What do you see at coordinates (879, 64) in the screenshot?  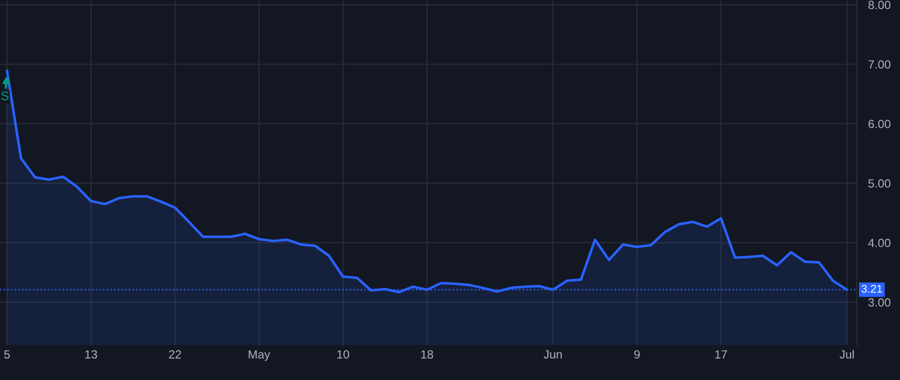 I see `y-tick-label: 7.00` at bounding box center [879, 64].